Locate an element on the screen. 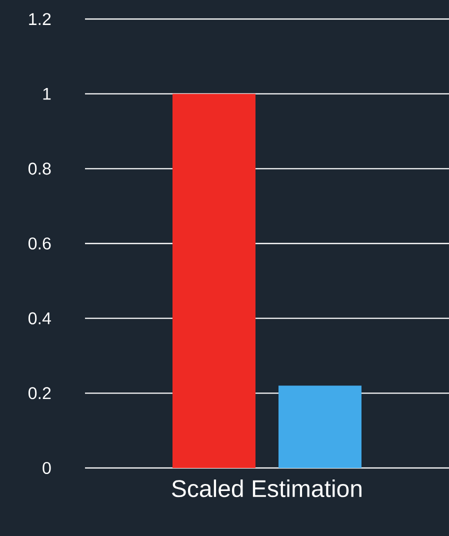  y-tick-label: 0.4 is located at coordinates (39, 318).